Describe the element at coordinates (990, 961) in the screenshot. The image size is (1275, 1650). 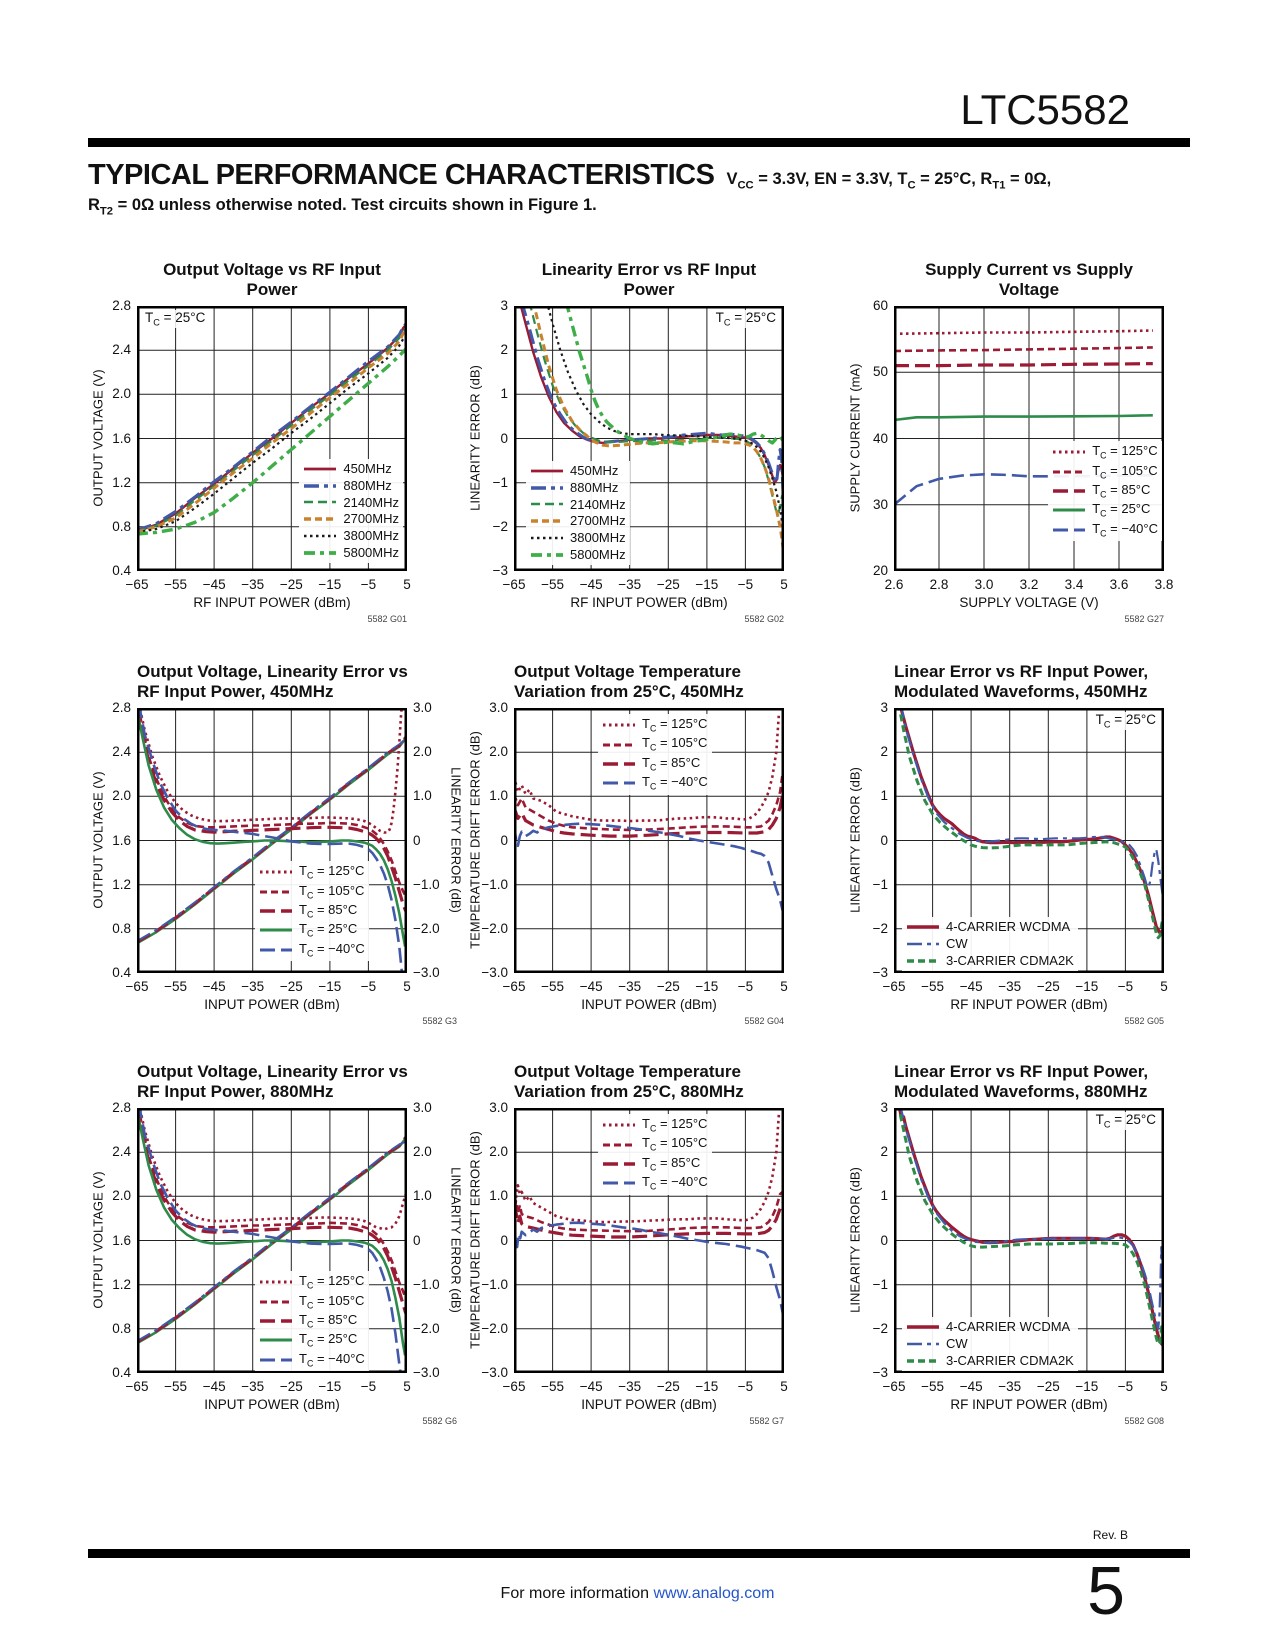
I see `legend-item: 3-CARRIER CDMA2K` at that location.